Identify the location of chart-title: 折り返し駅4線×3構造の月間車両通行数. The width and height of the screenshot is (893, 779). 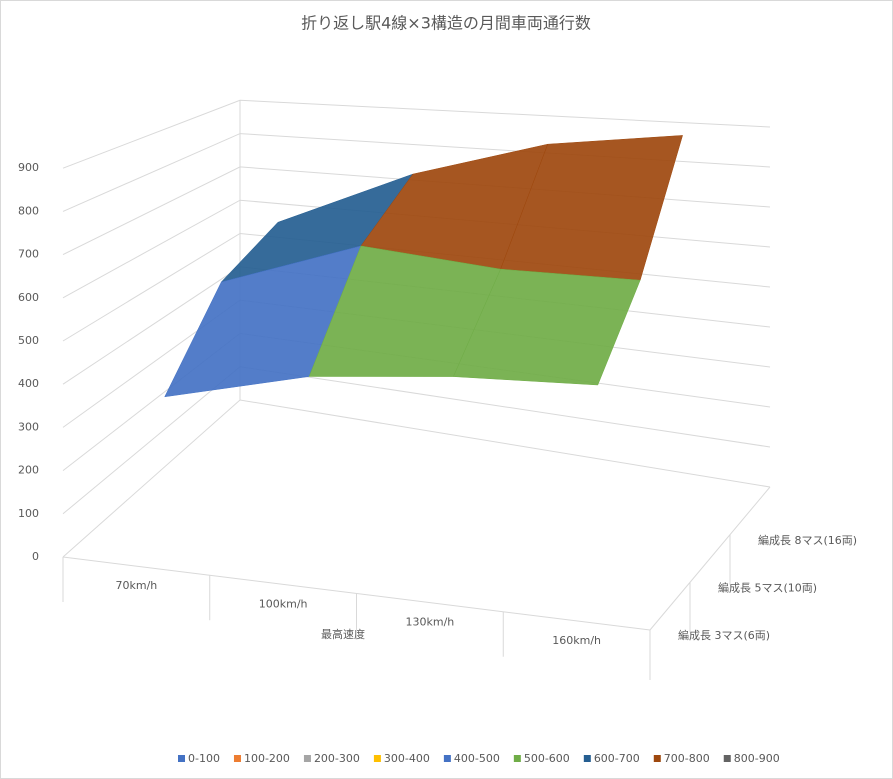
(446, 23).